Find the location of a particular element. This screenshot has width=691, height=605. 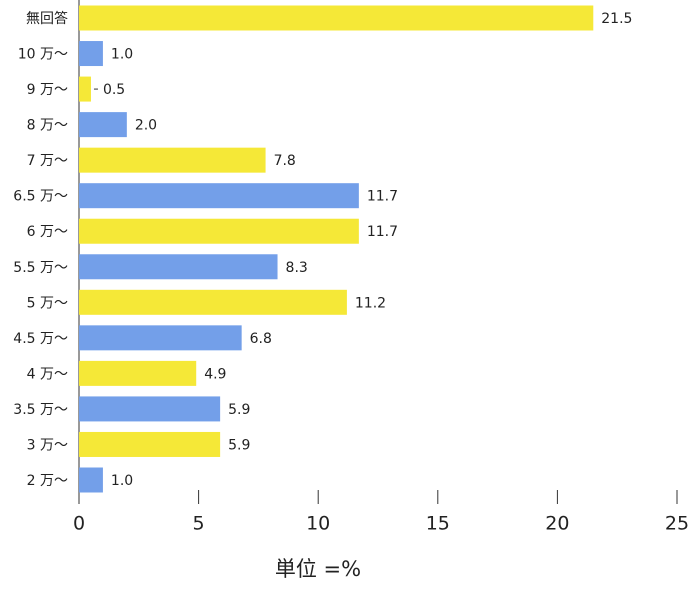

x-tick-label: 15 is located at coordinates (438, 524).